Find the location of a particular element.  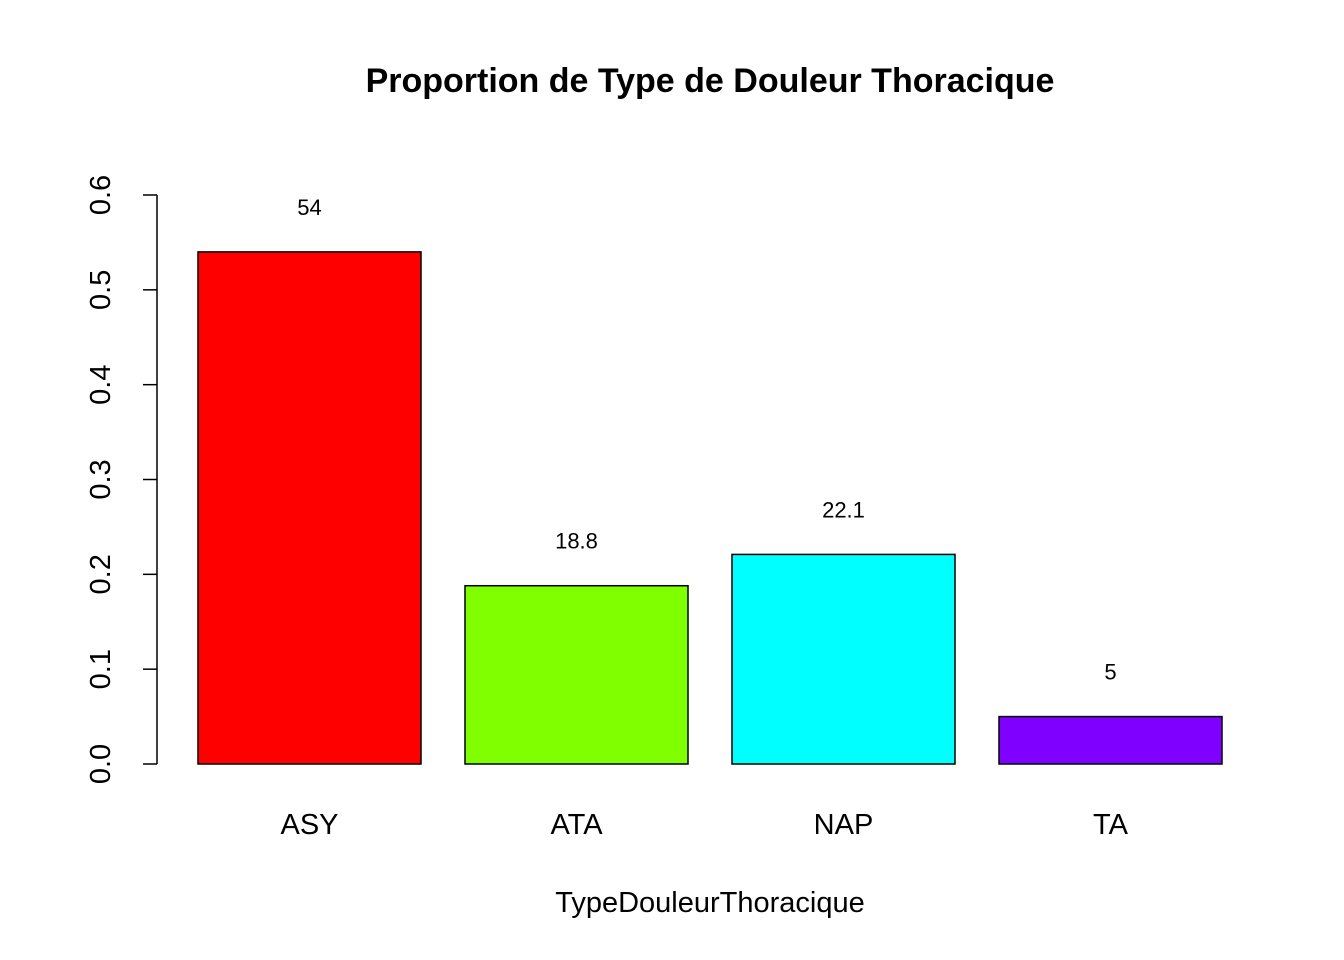

y-tick-label: 0.1 is located at coordinates (101, 669).